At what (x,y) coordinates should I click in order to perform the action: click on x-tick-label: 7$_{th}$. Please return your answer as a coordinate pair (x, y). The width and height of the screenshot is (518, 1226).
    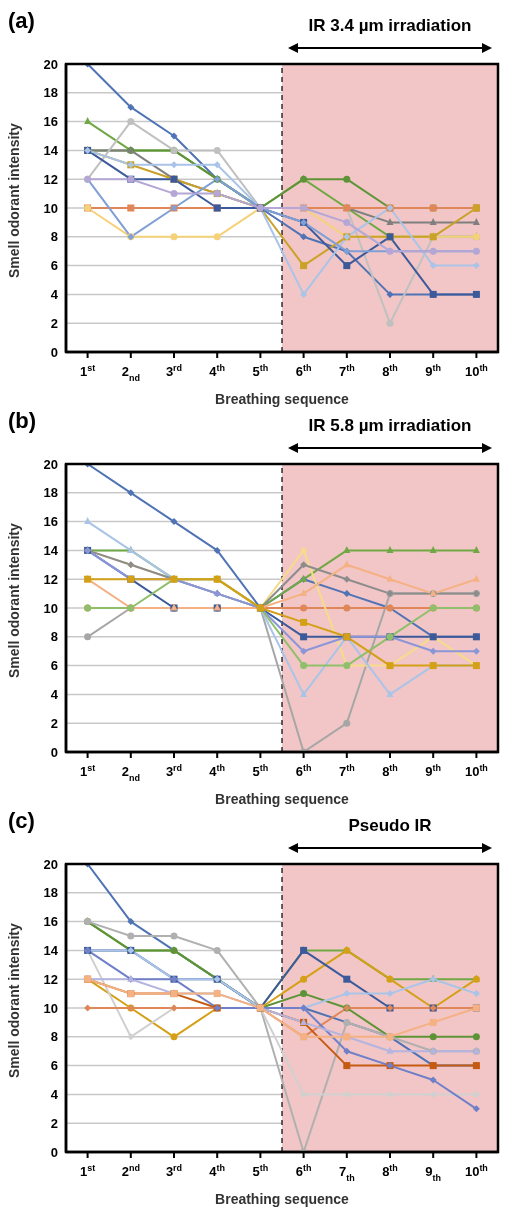
    Looking at the image, I should click on (346, 1173).